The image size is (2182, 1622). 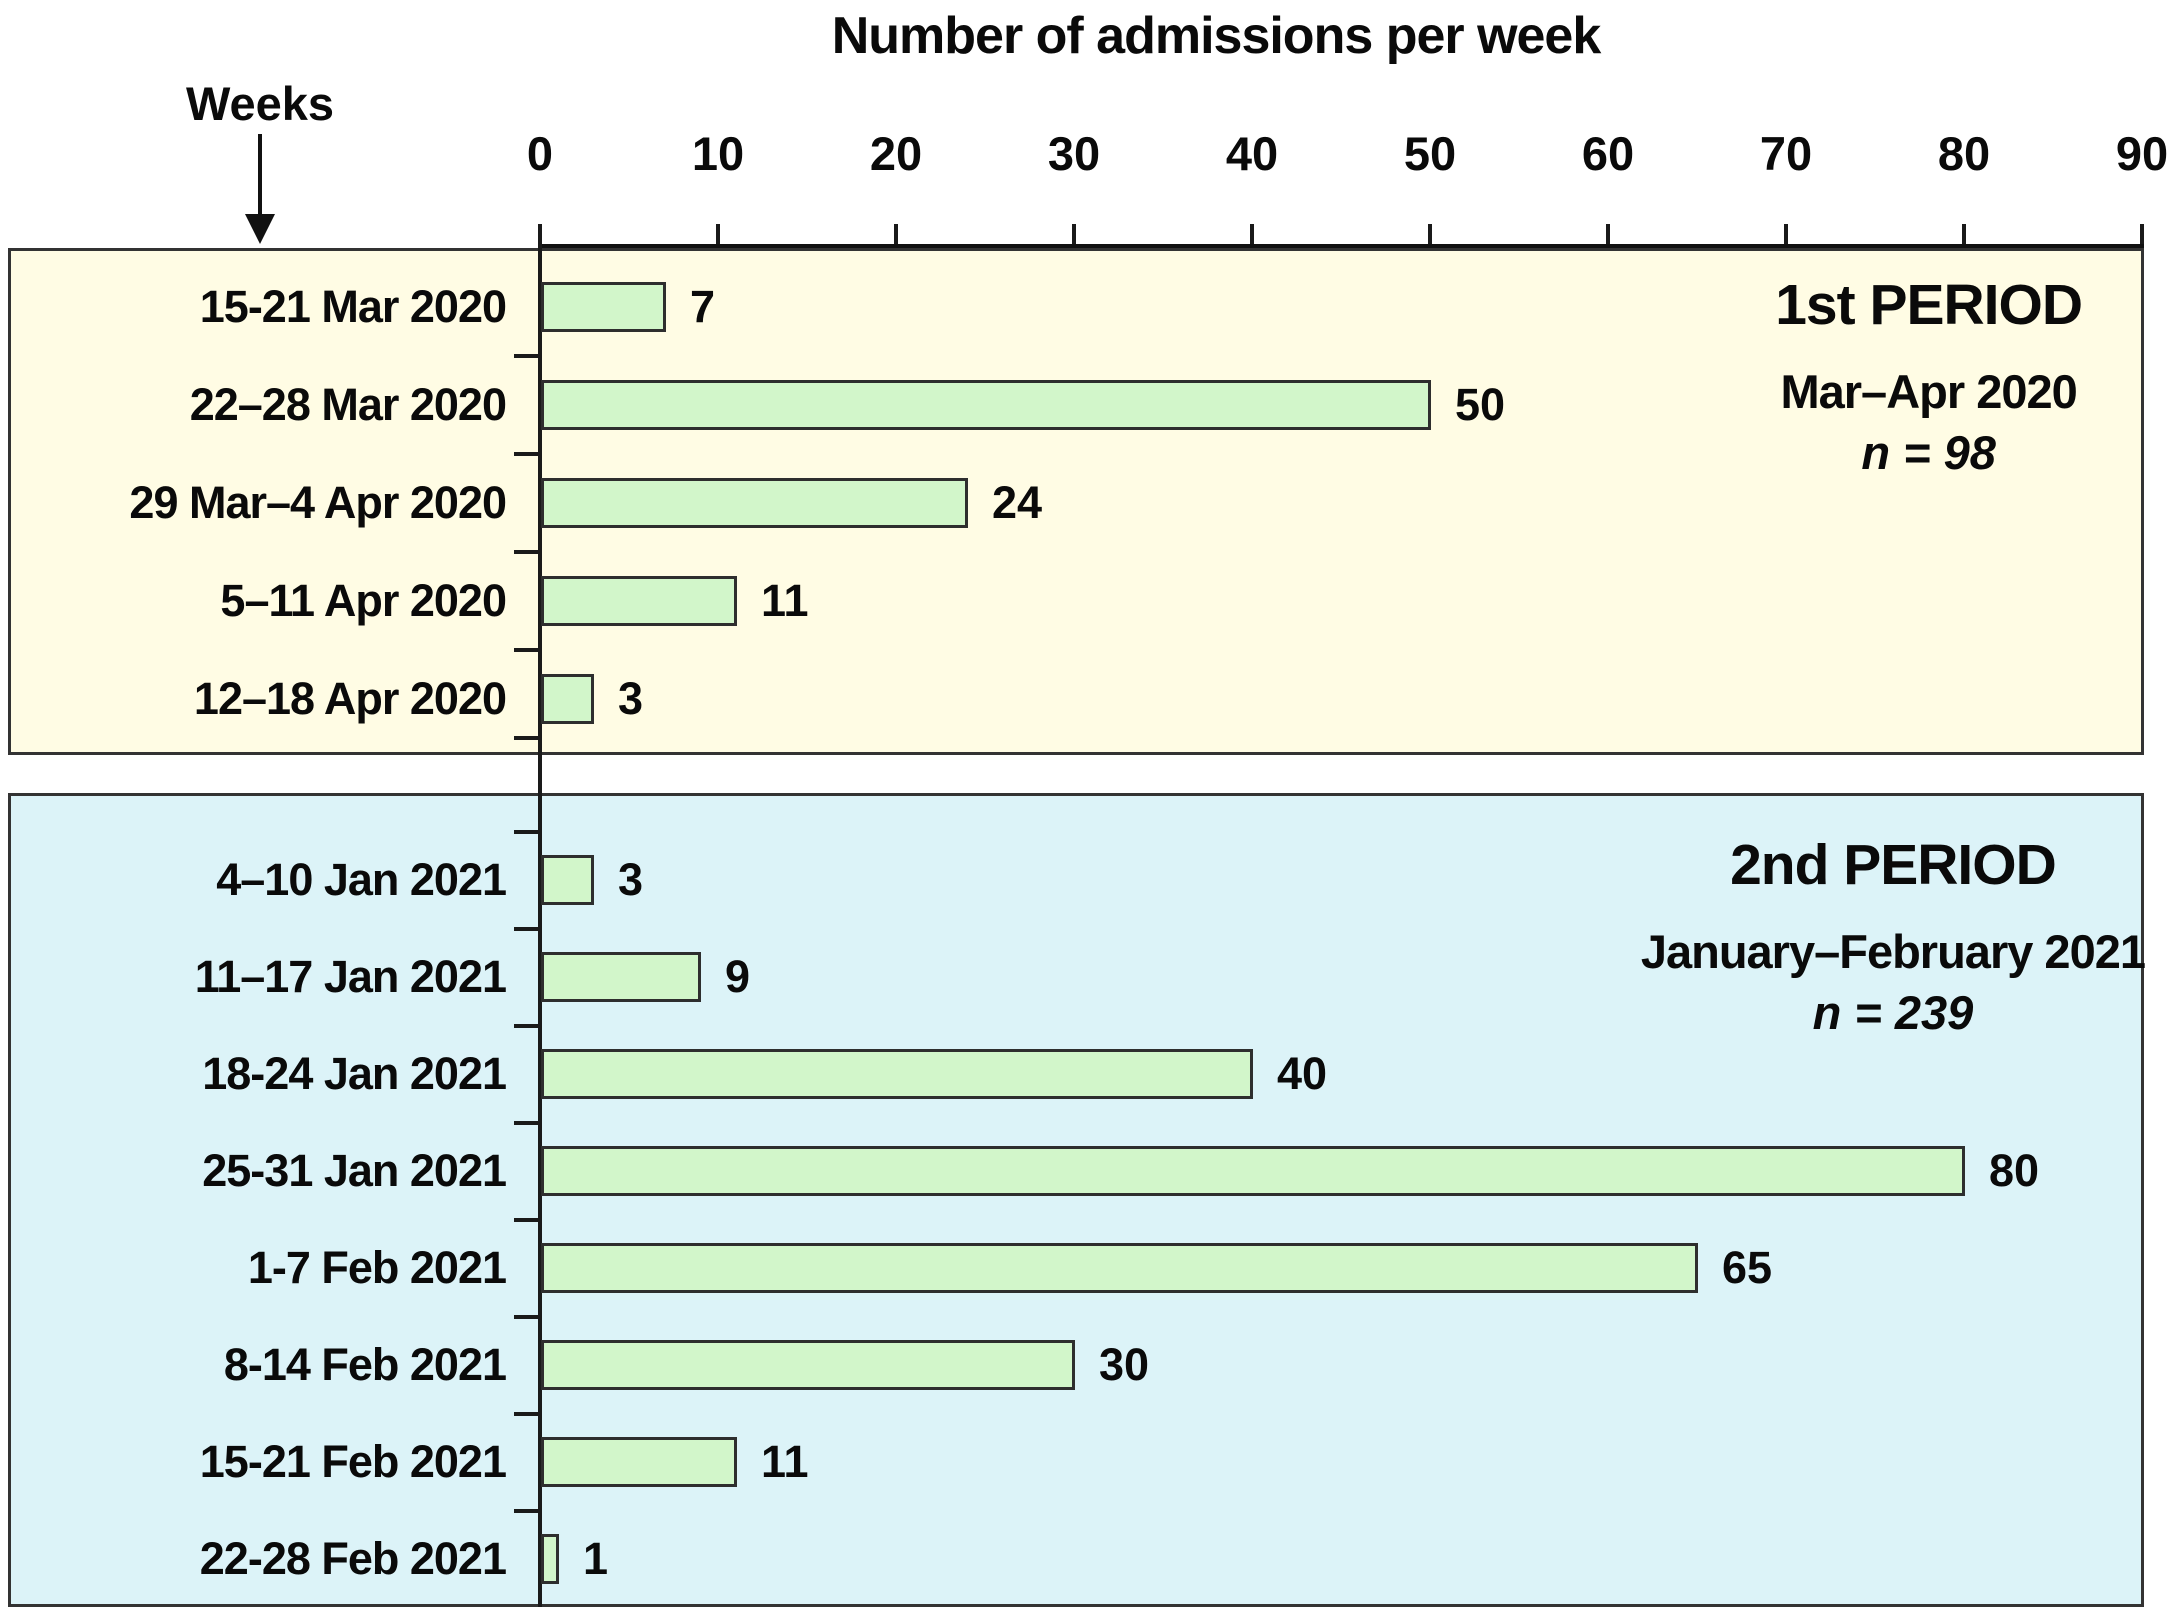 What do you see at coordinates (1747, 1267) in the screenshot?
I see `value-label: 65` at bounding box center [1747, 1267].